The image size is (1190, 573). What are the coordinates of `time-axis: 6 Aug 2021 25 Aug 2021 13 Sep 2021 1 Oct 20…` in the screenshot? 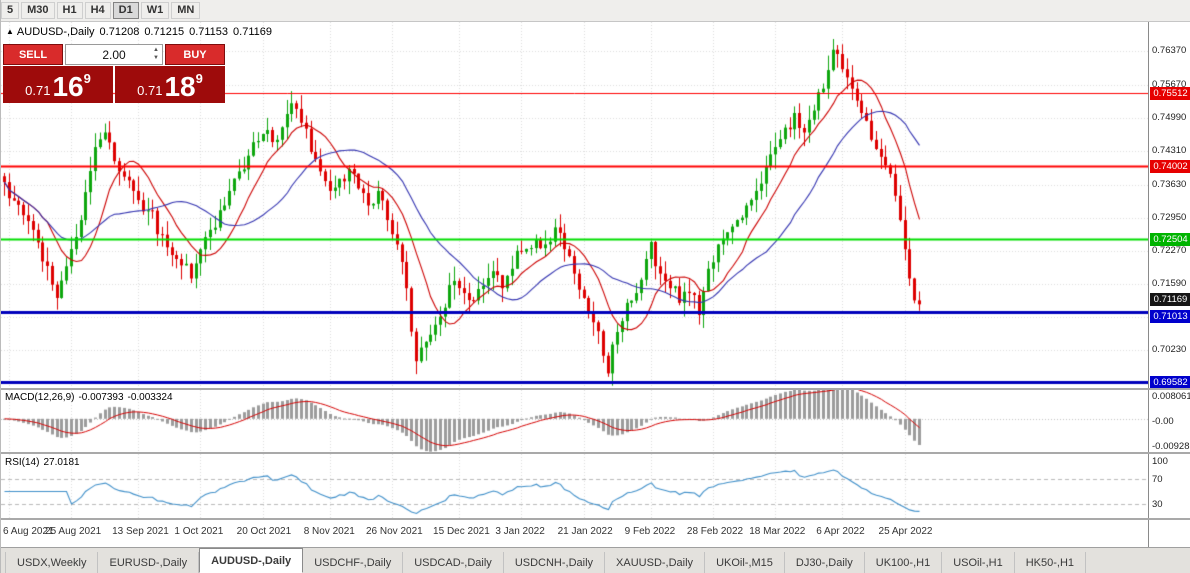 It's located at (574, 533).